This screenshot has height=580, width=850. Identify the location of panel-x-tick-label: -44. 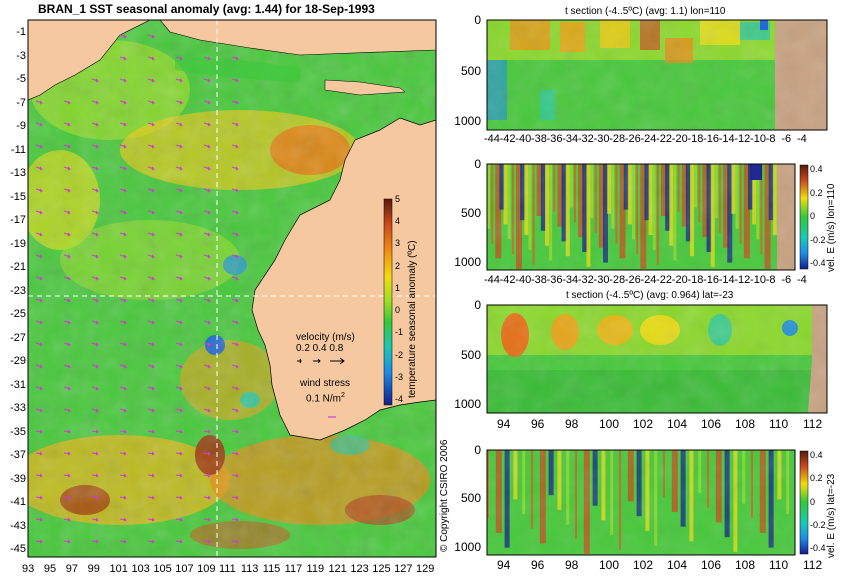
(492, 280).